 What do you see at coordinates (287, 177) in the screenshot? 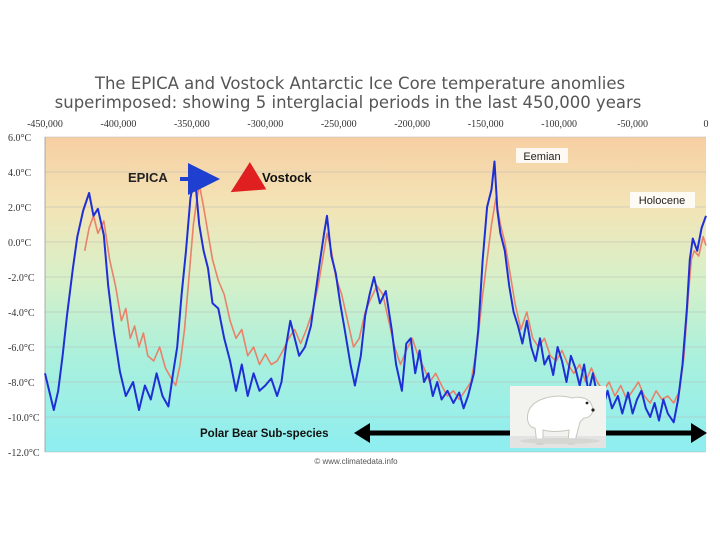
I see `vostock-label: Vostock` at bounding box center [287, 177].